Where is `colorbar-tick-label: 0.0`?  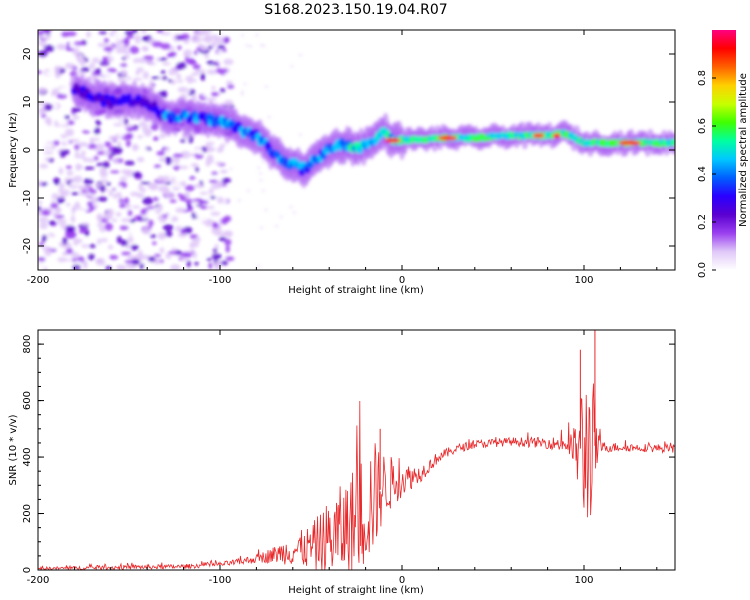
colorbar-tick-label: 0.0 is located at coordinates (702, 270).